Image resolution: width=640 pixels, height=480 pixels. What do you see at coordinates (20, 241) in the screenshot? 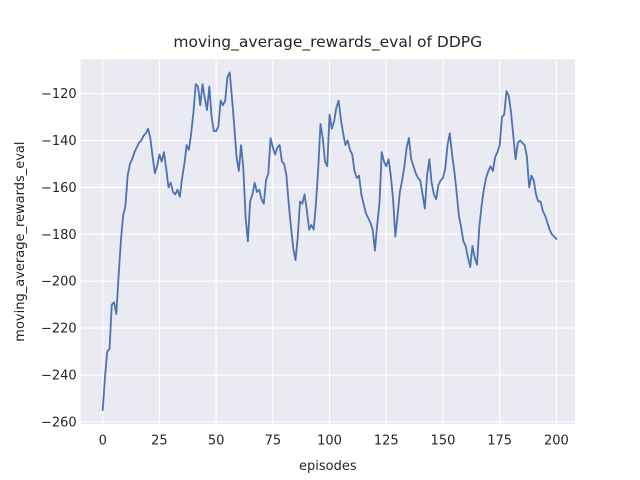
I see `y-axis-label: moving_average_rewards_eval` at bounding box center [20, 241].